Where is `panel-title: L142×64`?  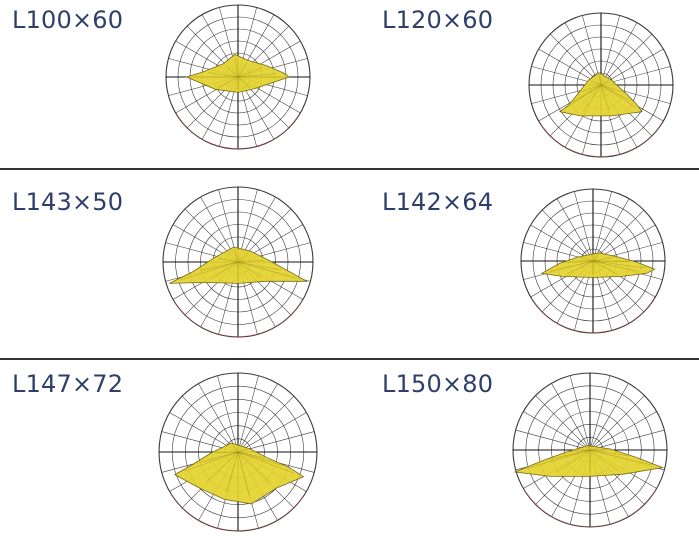 panel-title: L142×64 is located at coordinates (438, 202).